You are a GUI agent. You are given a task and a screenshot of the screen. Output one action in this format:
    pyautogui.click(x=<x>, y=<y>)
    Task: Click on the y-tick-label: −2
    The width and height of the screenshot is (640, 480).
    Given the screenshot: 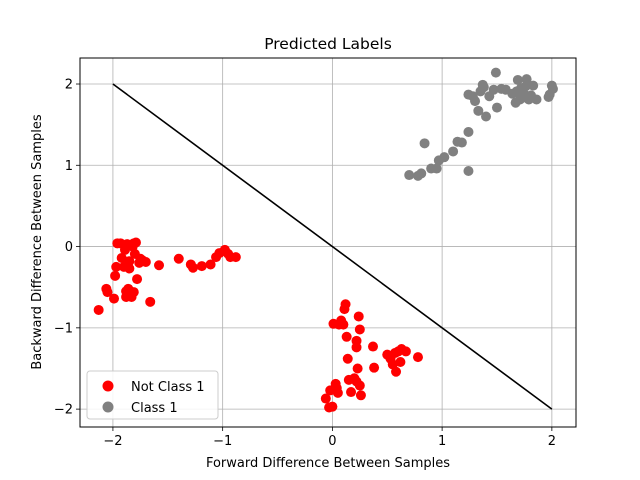 What is the action you would take?
    pyautogui.click(x=63, y=410)
    